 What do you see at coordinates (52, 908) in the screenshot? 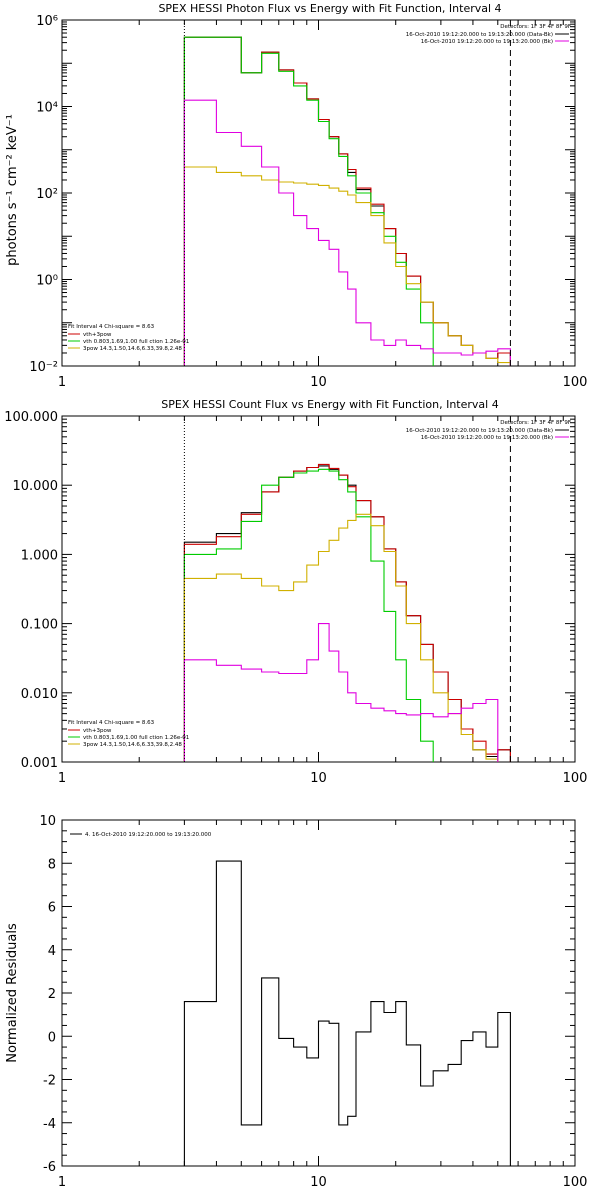
I see `y-tick-label: 6` at bounding box center [52, 908].